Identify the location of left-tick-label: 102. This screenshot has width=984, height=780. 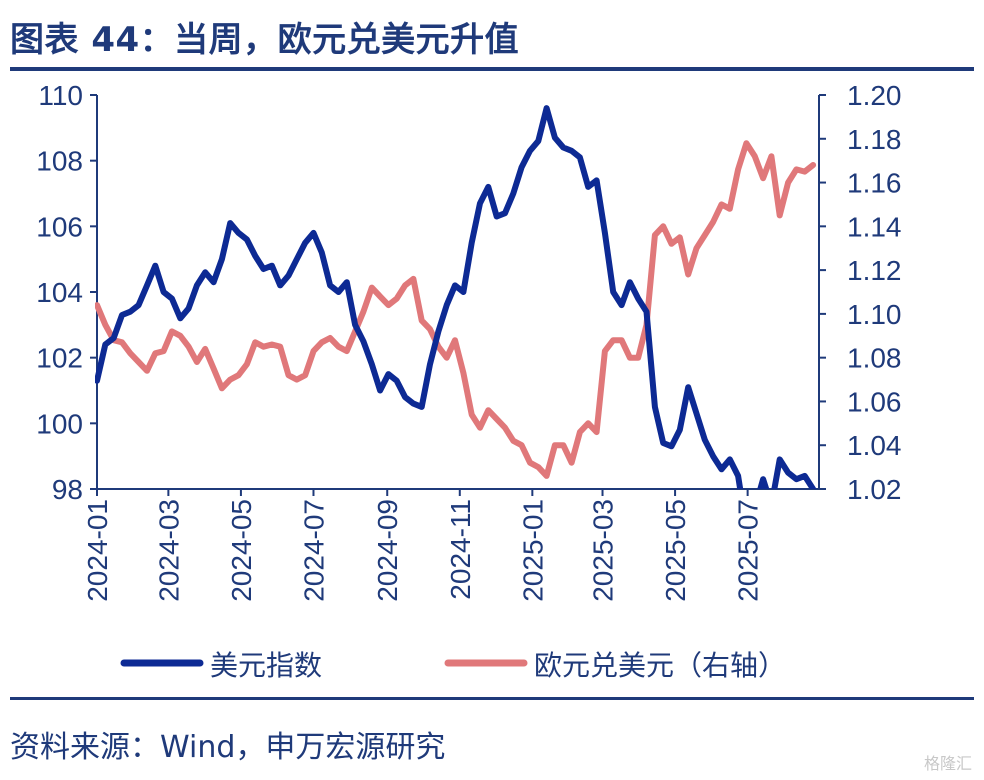
(59, 358).